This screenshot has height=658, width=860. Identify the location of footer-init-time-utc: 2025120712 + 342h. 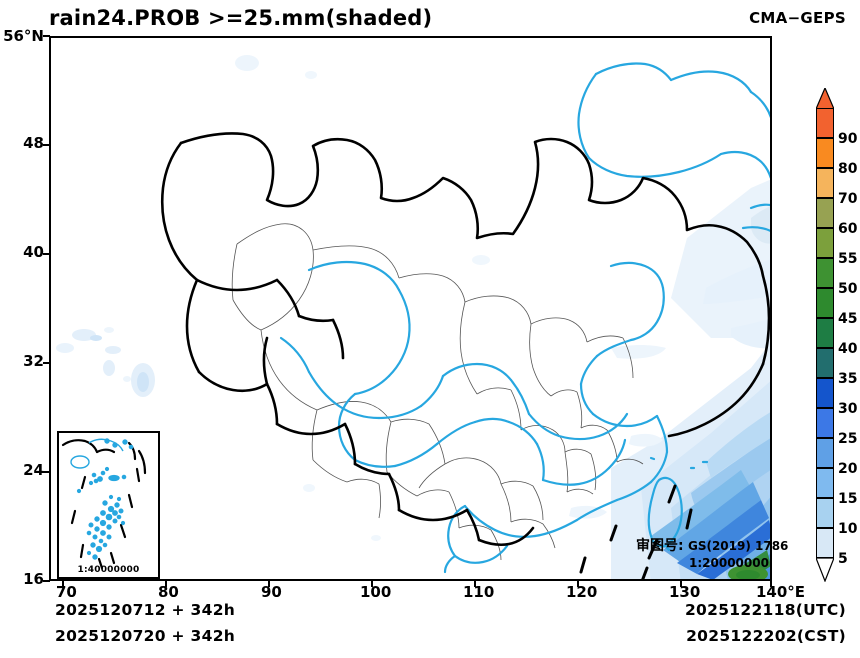
(145, 610).